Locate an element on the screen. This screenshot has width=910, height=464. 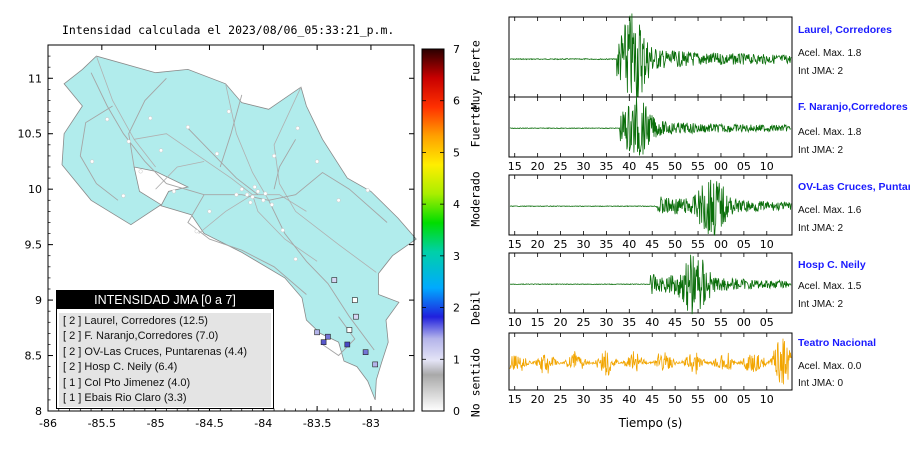
station-name: F. Naranjo,Corredores is located at coordinates (853, 107).